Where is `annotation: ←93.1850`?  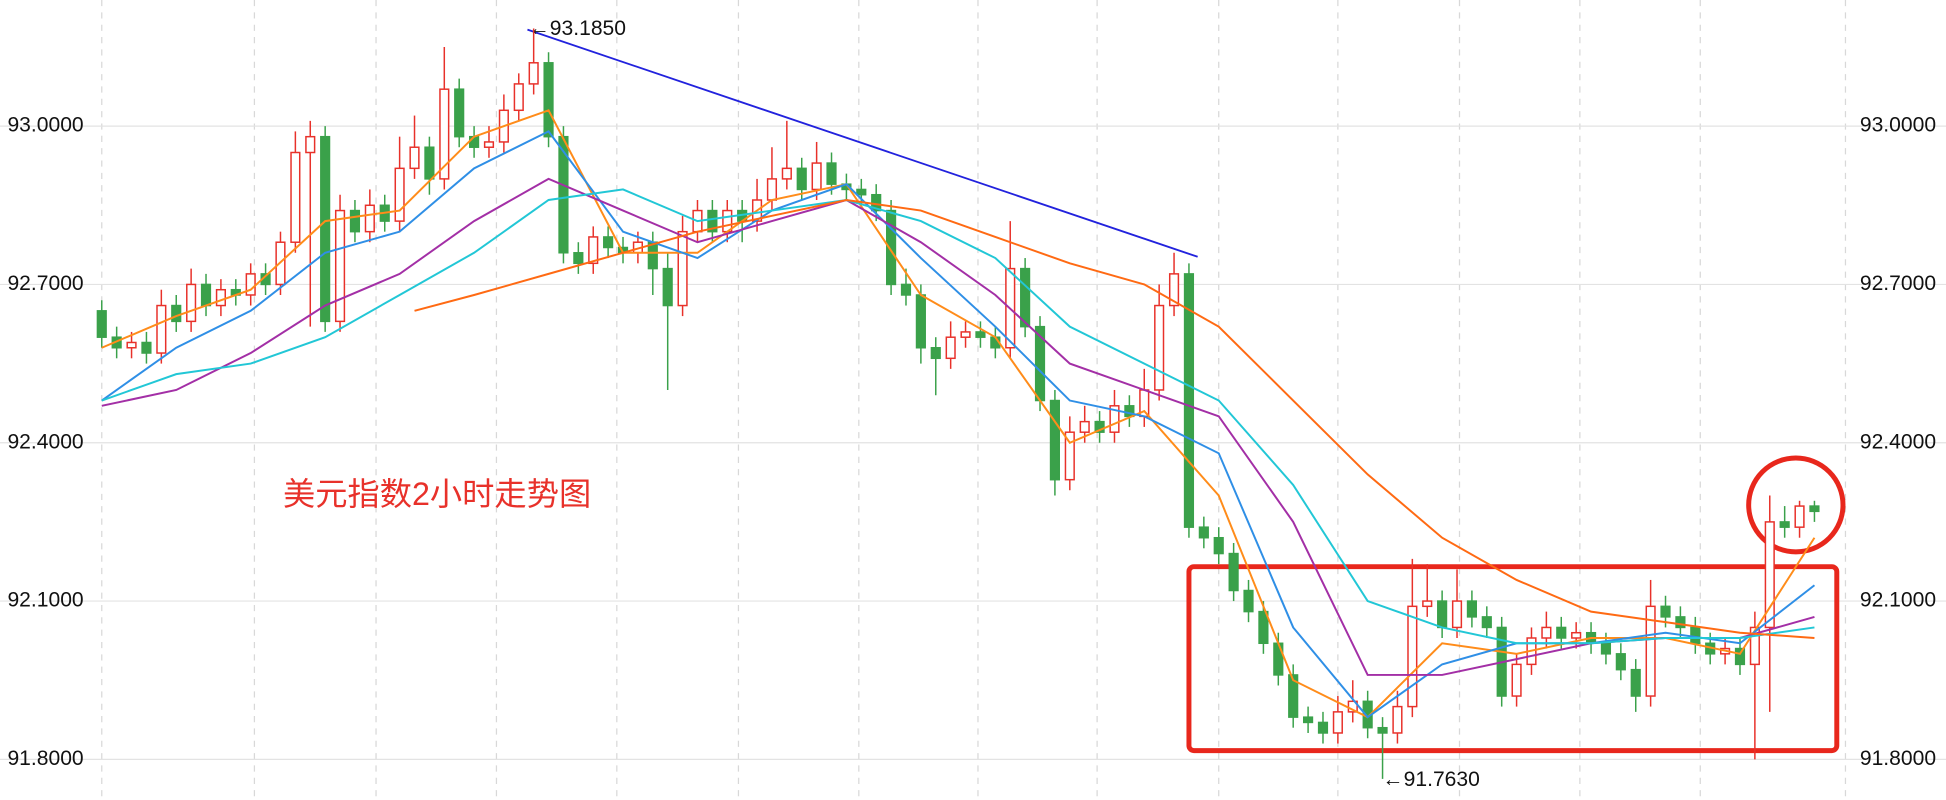 annotation: ←93.1850 is located at coordinates (577, 28).